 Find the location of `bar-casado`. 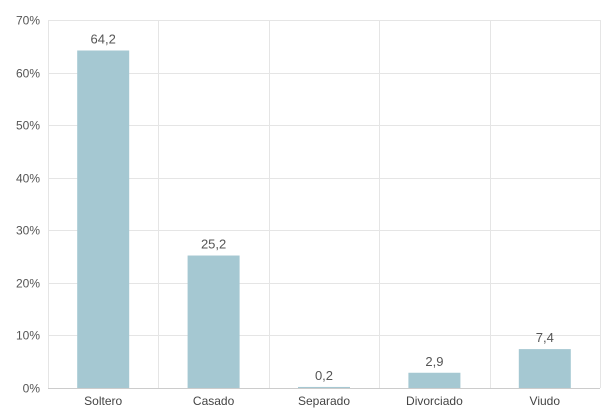

bar-casado is located at coordinates (213, 321).